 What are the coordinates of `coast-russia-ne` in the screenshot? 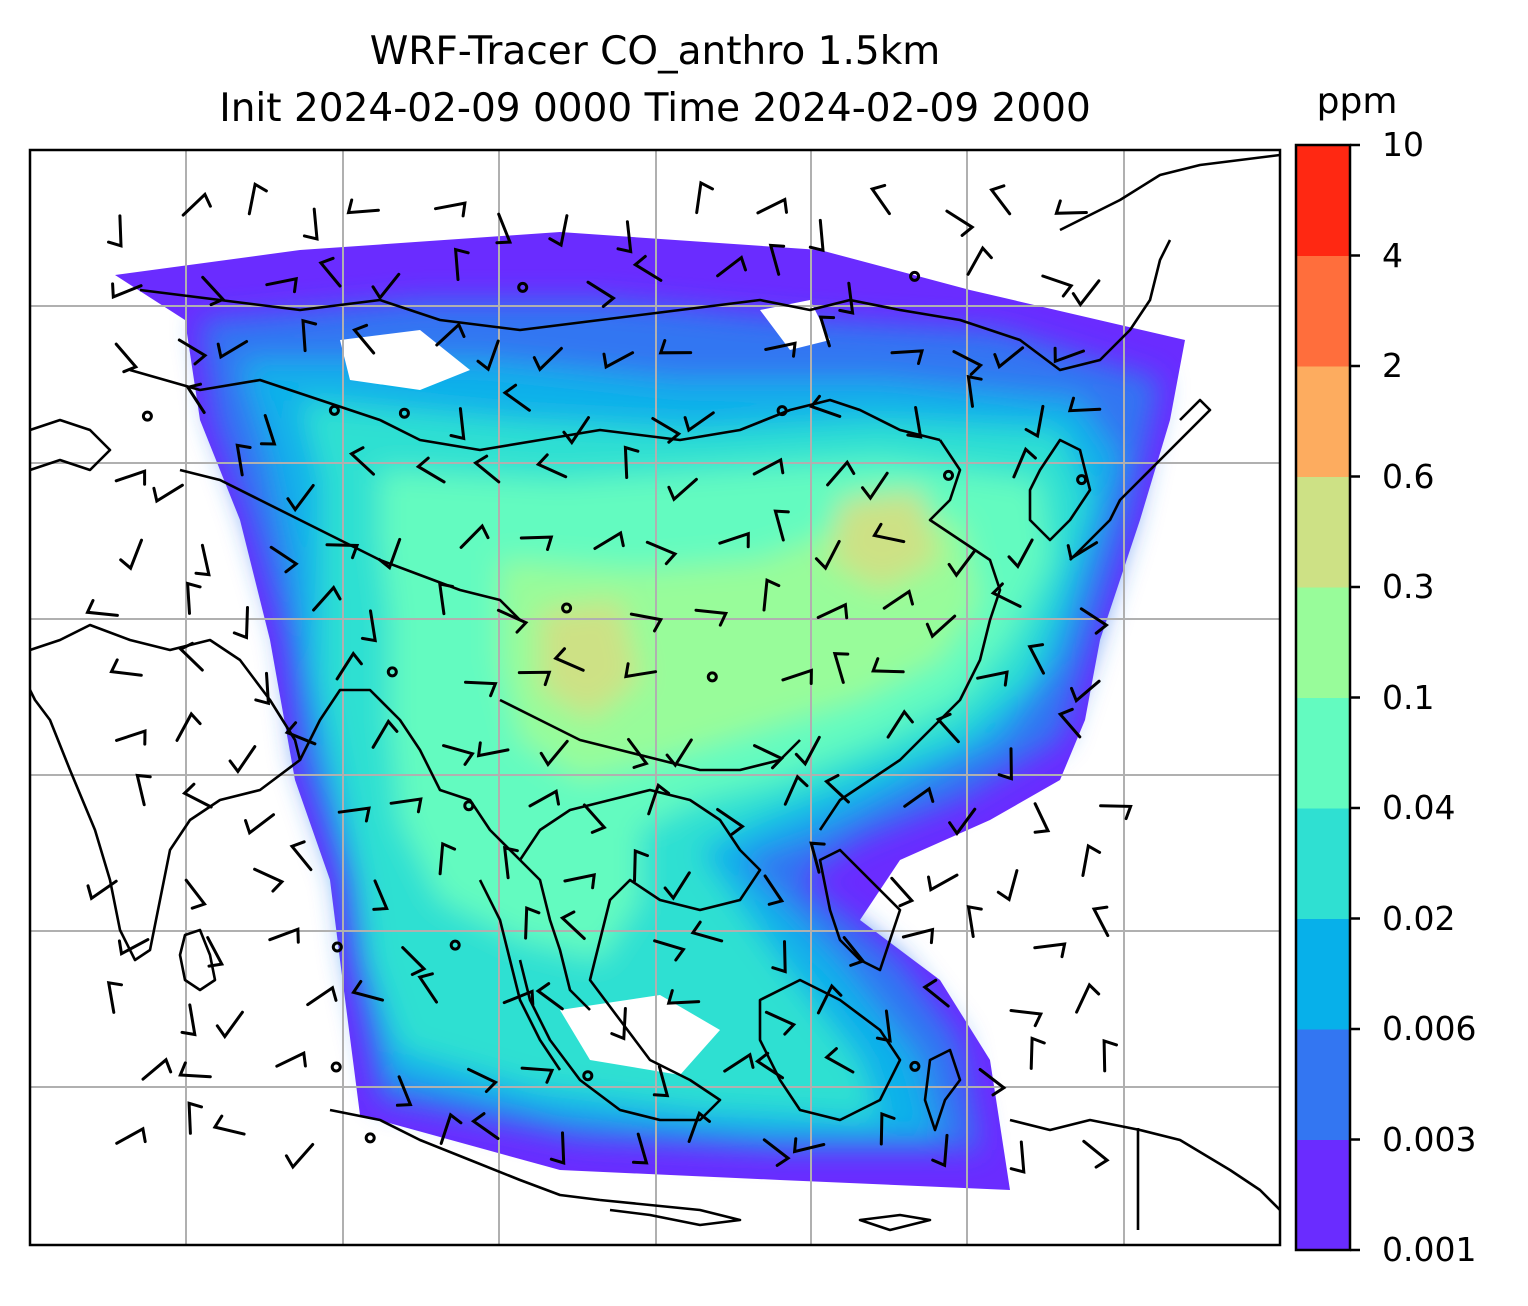 It's located at (1169, 192).